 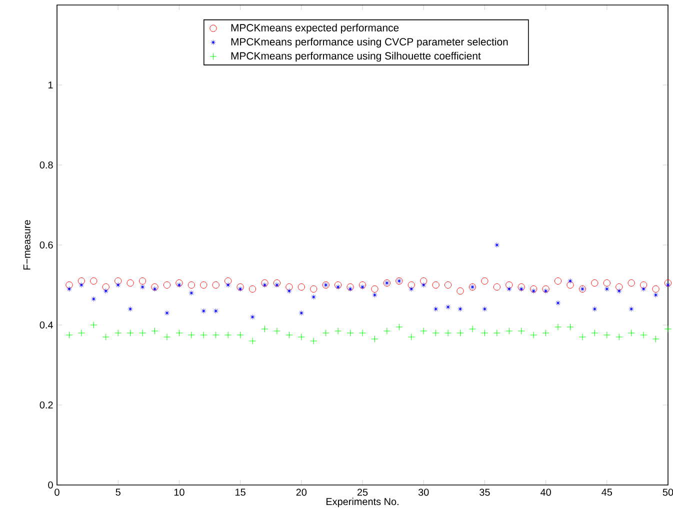 What do you see at coordinates (118, 492) in the screenshot?
I see `x-tick-label: 5` at bounding box center [118, 492].